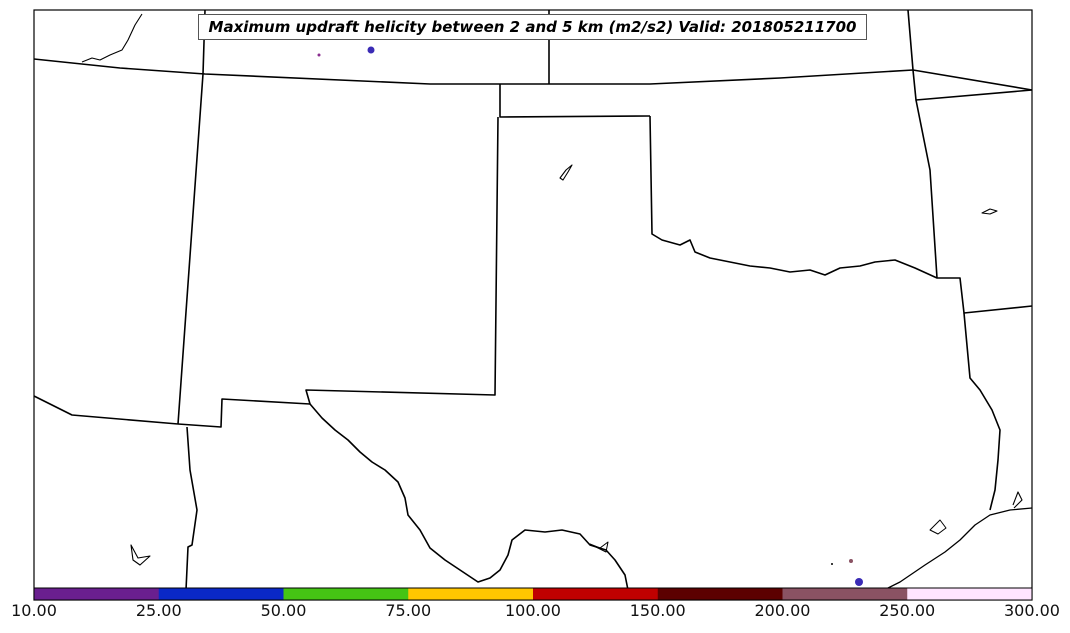 The image size is (1070, 633). I want to click on colorbar-tick-label: 250.00, so click(907, 610).